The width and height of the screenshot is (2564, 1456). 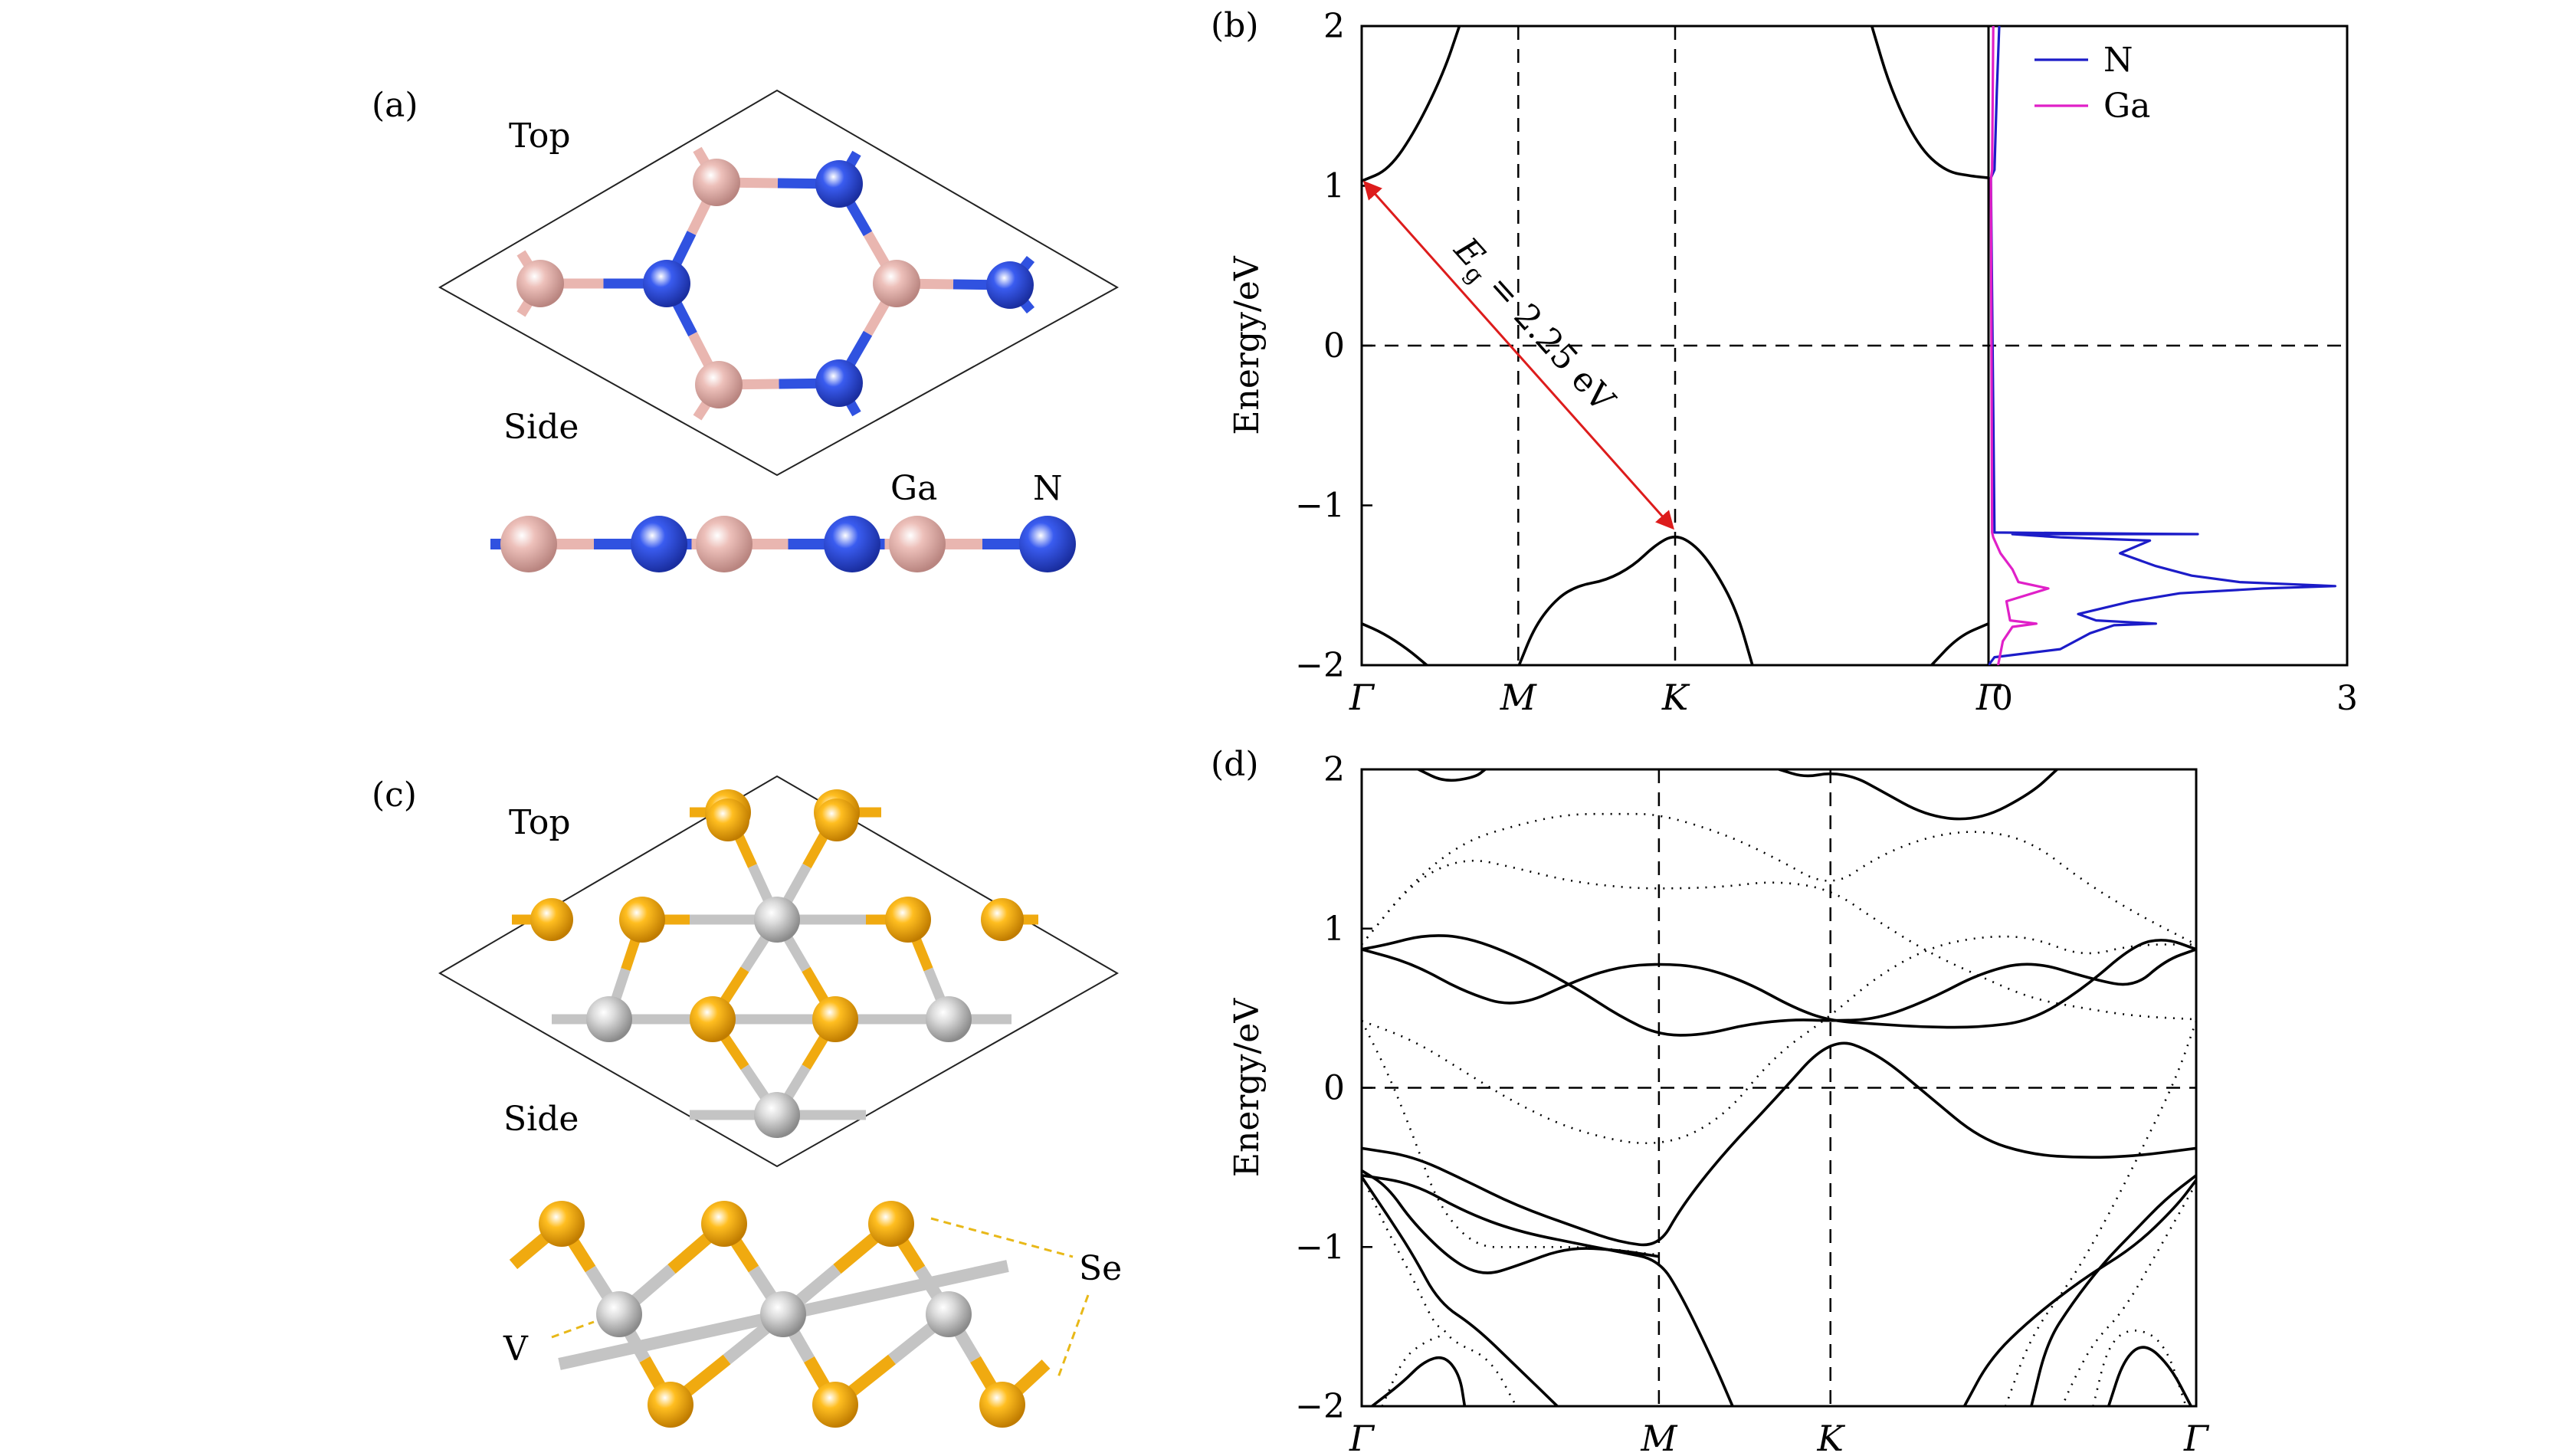 What do you see at coordinates (783, 544) in the screenshot?
I see `panel-a-side-view` at bounding box center [783, 544].